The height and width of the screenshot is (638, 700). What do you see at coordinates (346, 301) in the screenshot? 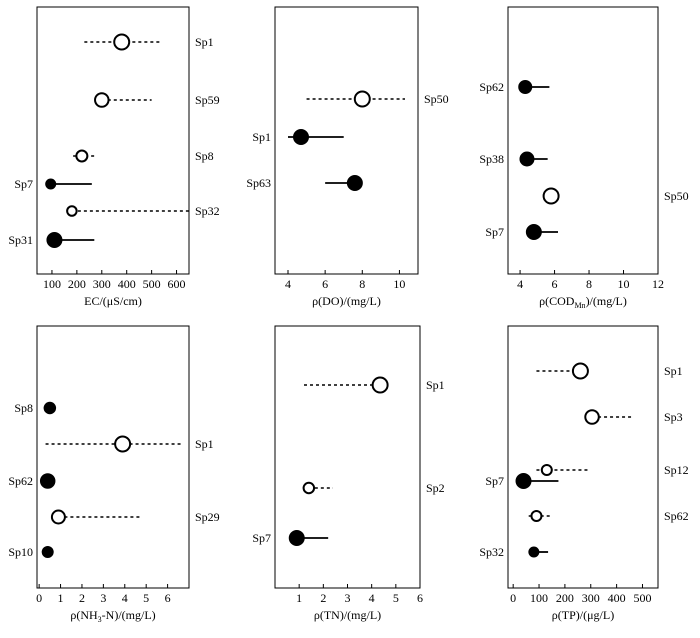
I see `x-axis-title: ρ(DO)/(mg/L)` at bounding box center [346, 301].